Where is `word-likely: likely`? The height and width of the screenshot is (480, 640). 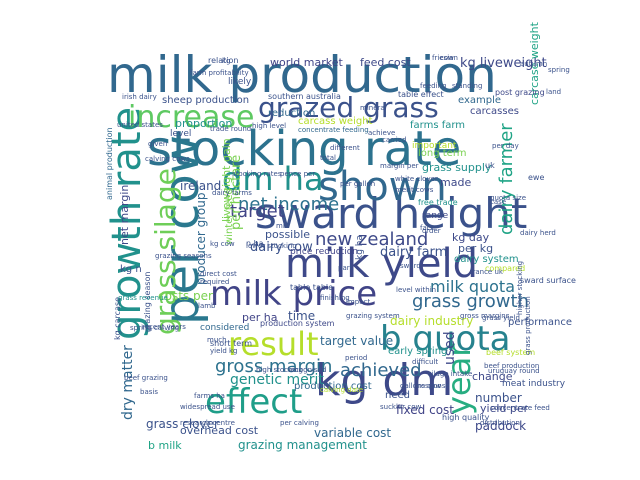 word-likely: likely is located at coordinates (240, 82).